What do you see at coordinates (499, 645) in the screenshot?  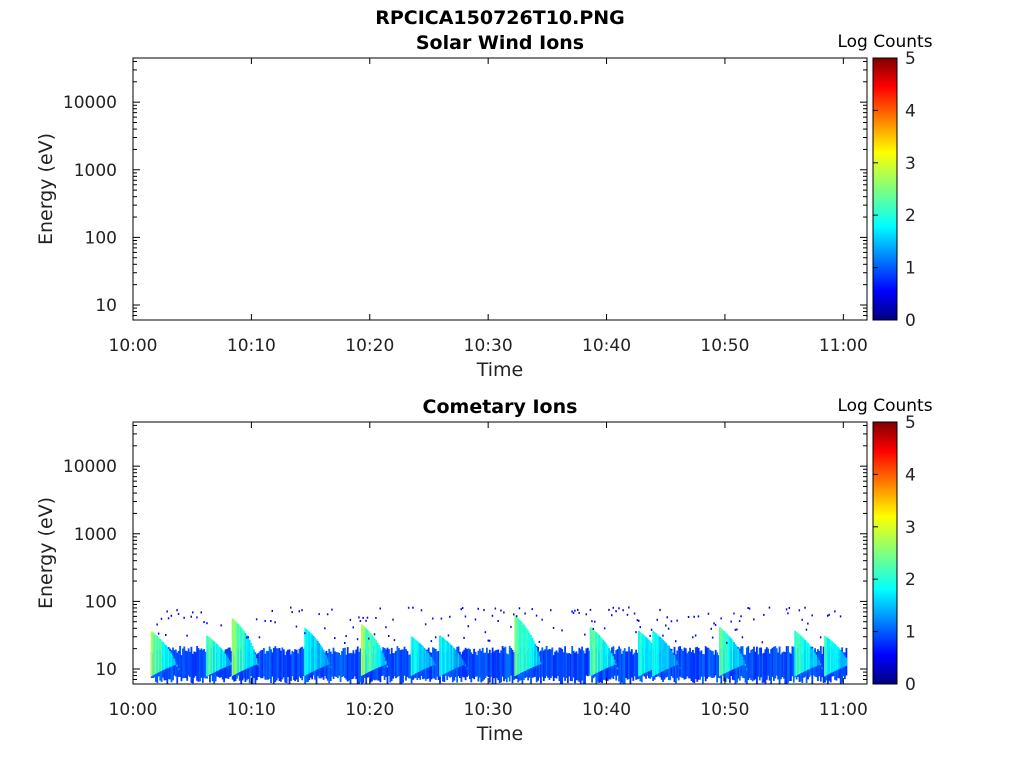 I see `heatmap-cells` at bounding box center [499, 645].